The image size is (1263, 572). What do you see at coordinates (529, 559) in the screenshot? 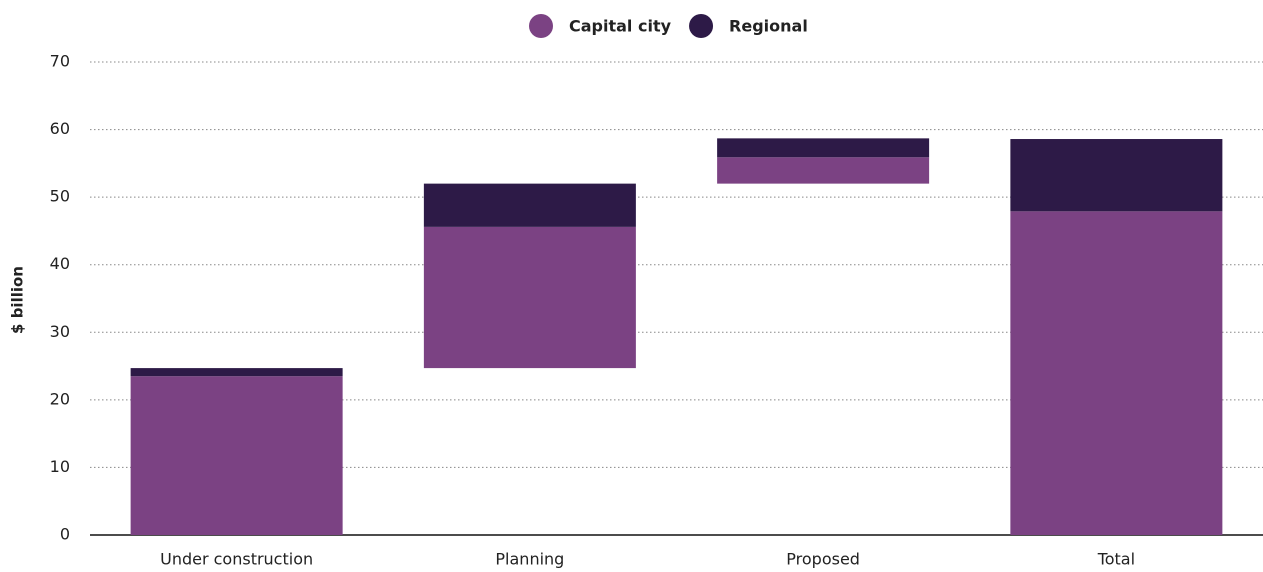
I see `x-tick-label: Planning` at bounding box center [529, 559].